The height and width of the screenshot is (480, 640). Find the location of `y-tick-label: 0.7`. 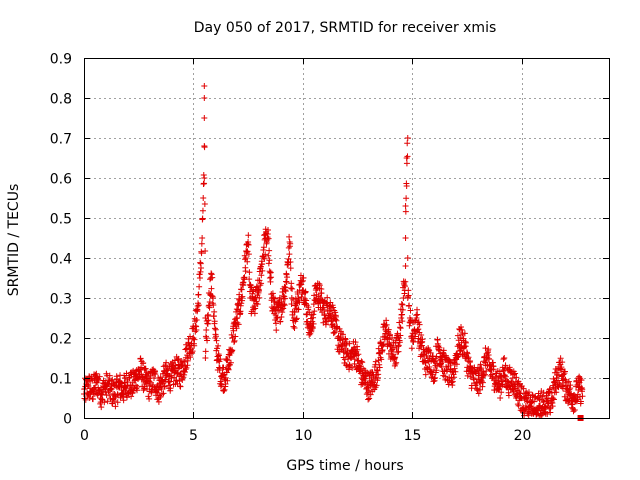

y-tick-label: 0.7 is located at coordinates (61, 140).